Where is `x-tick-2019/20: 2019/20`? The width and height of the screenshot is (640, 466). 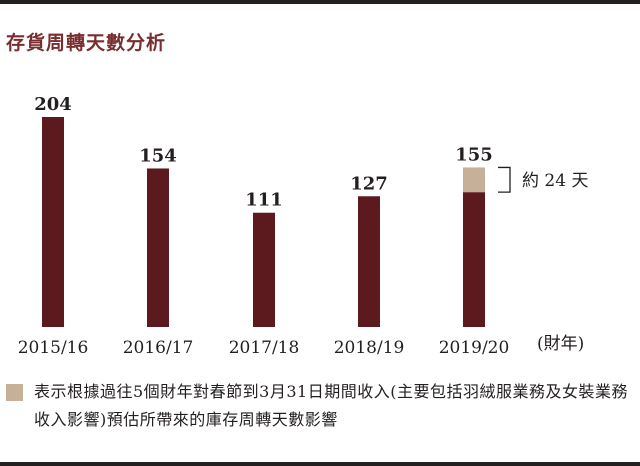
x-tick-2019/20: 2019/20 is located at coordinates (474, 348).